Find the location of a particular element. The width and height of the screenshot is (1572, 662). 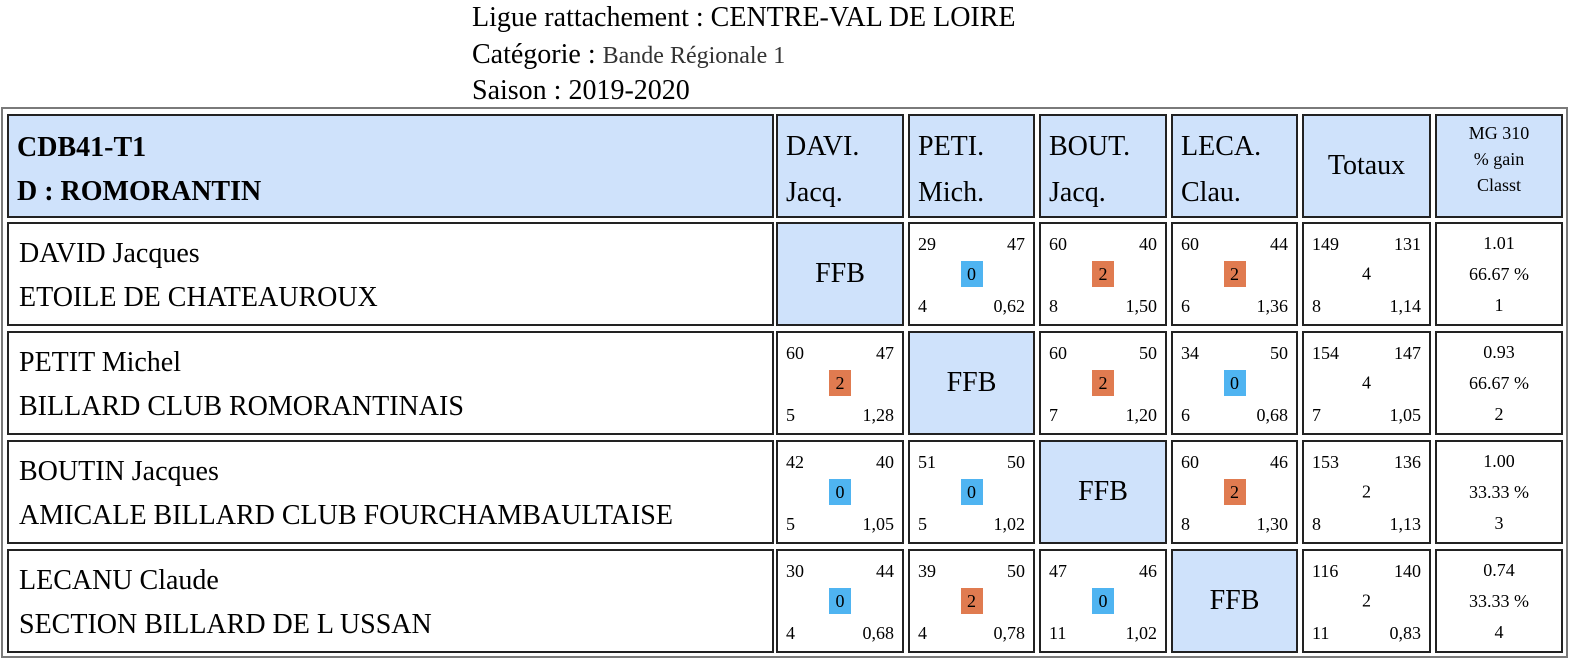

points-scored: 29 is located at coordinates (927, 244).